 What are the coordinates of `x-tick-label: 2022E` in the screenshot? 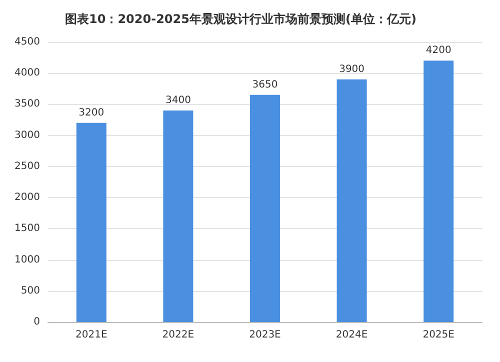 It's located at (178, 335).